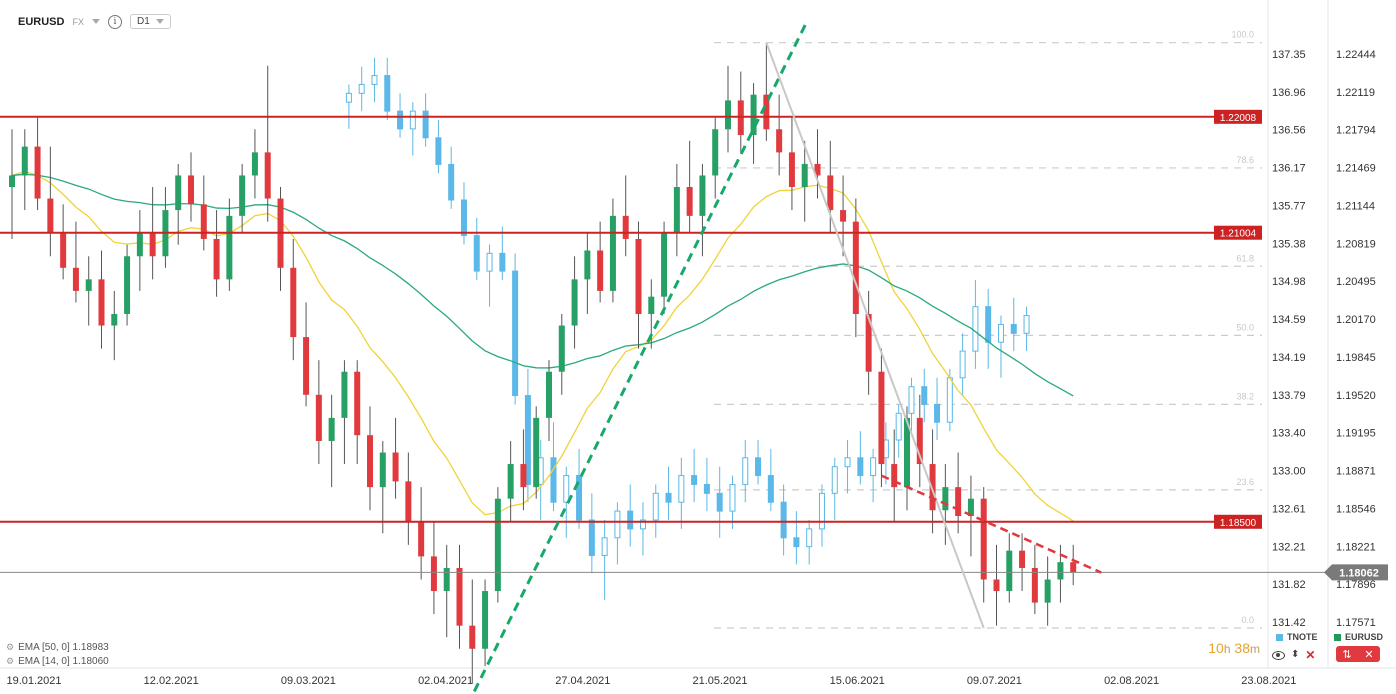 The image size is (1396, 694). Describe the element at coordinates (1289, 623) in the screenshot. I see `y-left-tick-label: 131.42` at that location.